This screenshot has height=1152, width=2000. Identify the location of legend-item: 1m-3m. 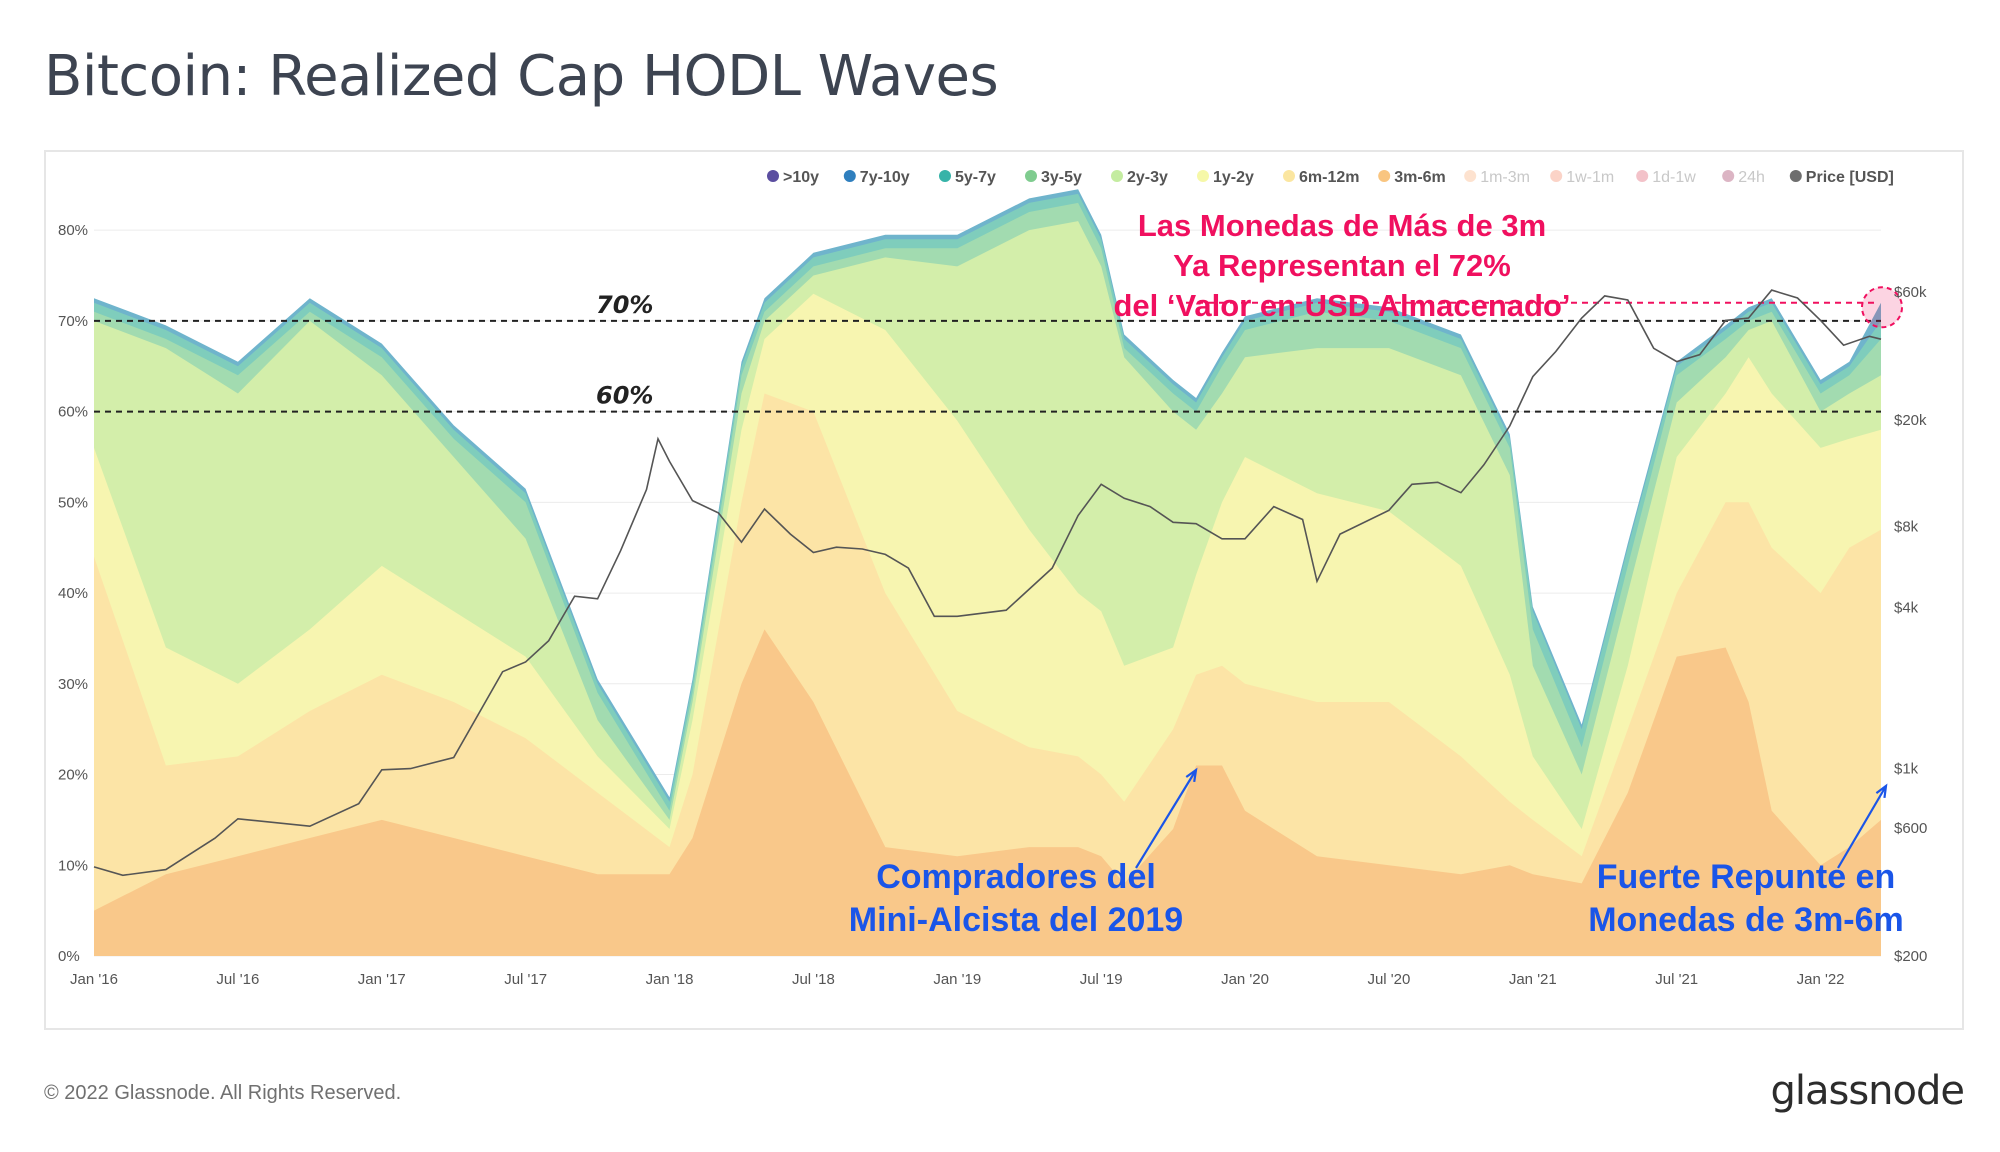
(1497, 177).